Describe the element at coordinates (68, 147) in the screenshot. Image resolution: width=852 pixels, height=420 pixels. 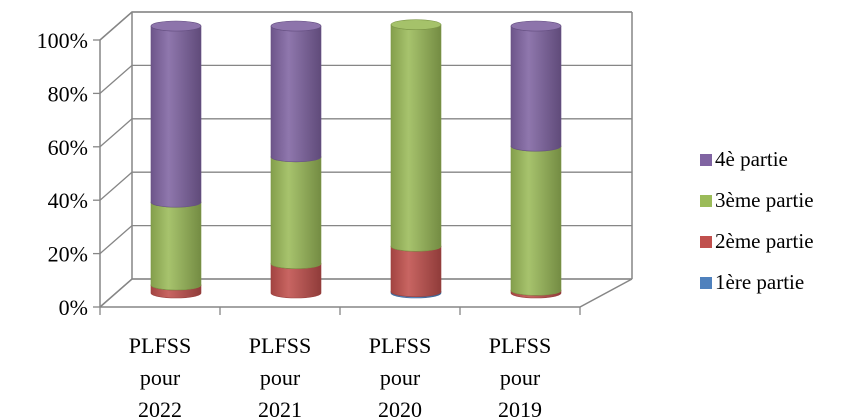
I see `y-tick-label: 60%` at that location.